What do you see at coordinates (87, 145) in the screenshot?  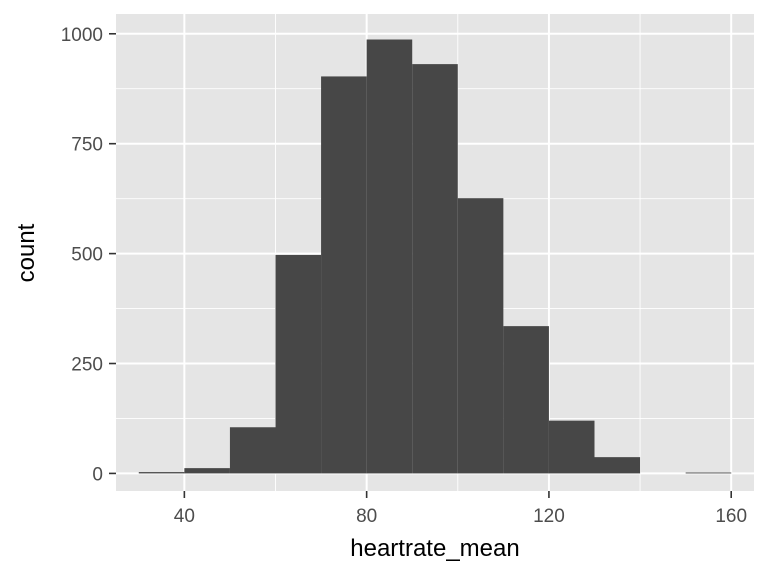 I see `y-tick-label: 750` at bounding box center [87, 145].